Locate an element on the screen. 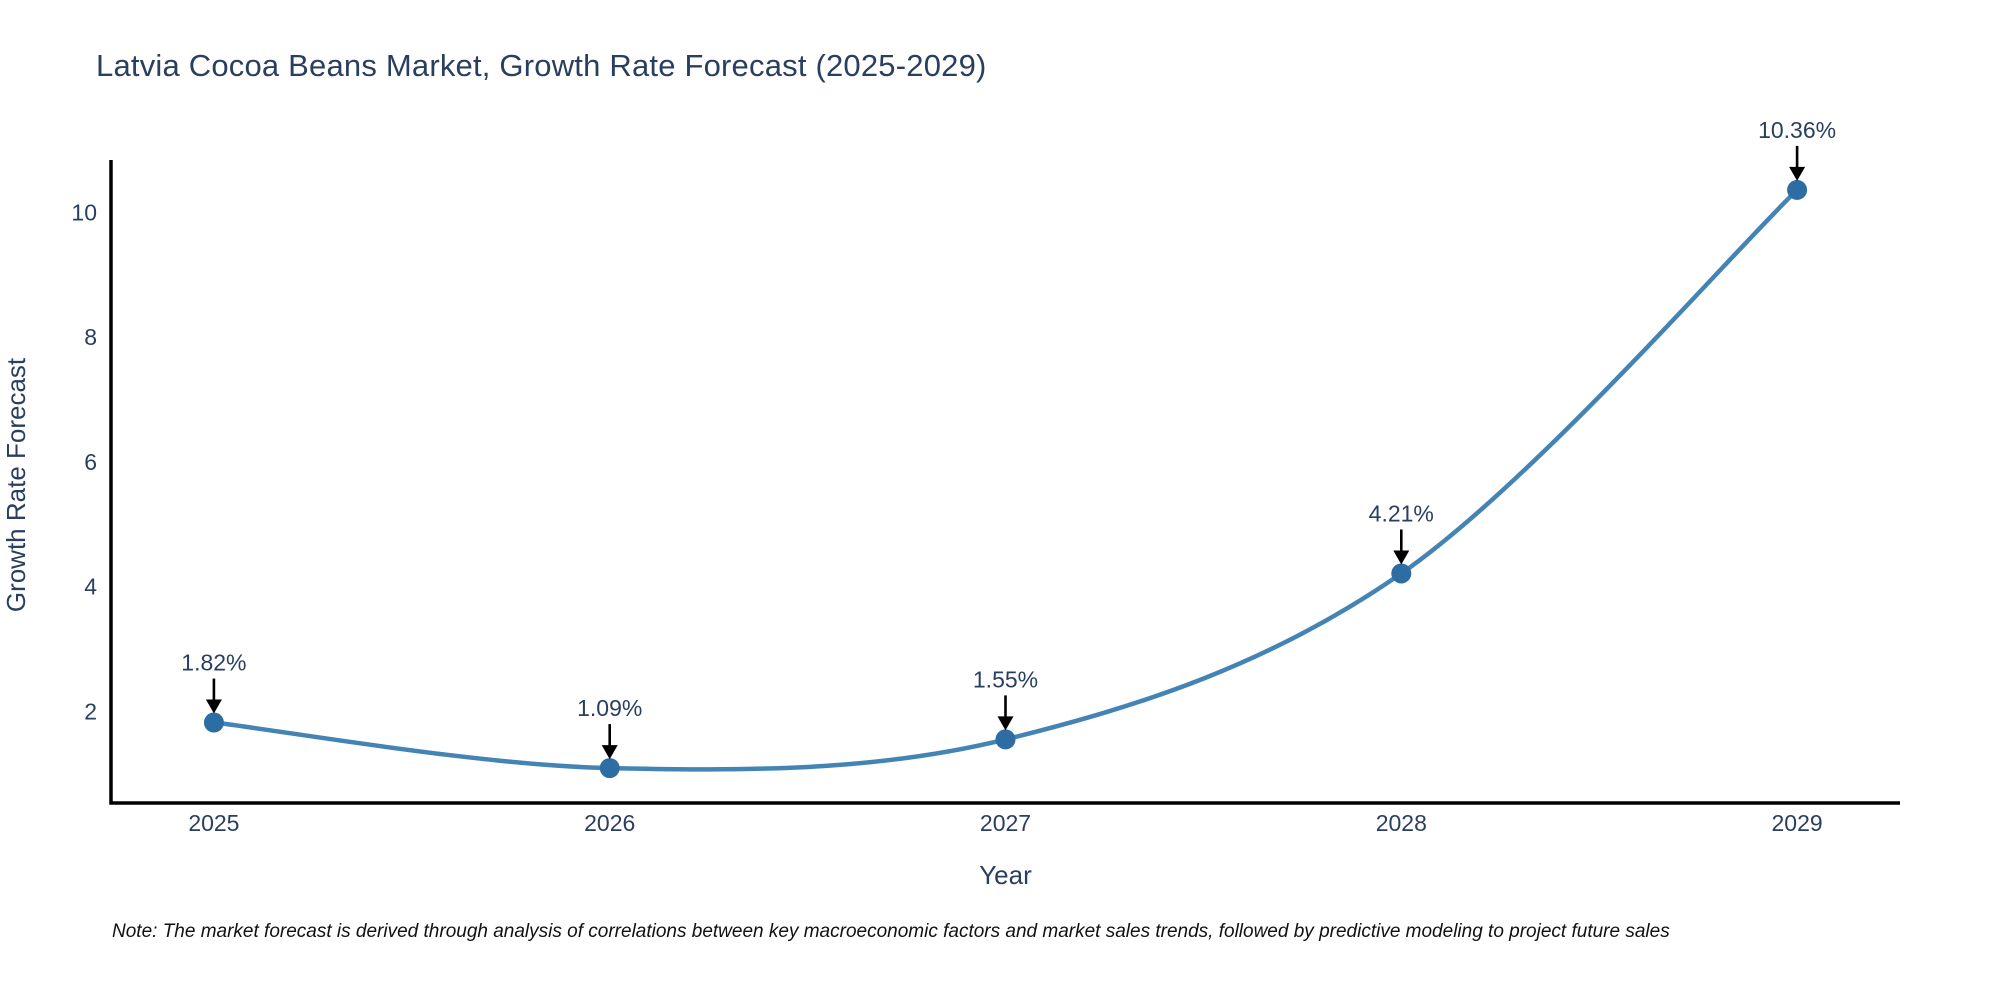 The width and height of the screenshot is (2000, 1000). x-axis-title: Year is located at coordinates (1005, 875).